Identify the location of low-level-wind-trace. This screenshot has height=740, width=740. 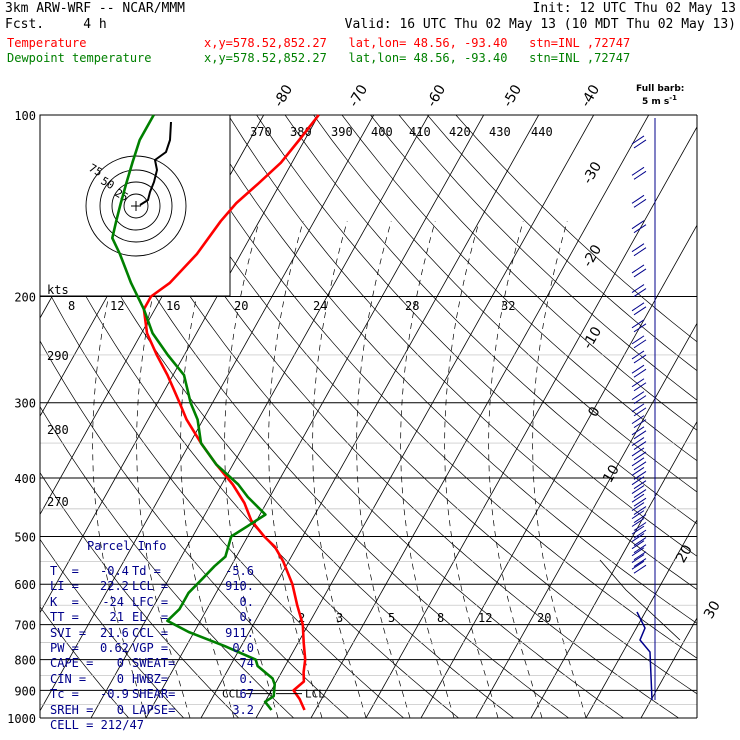
(644, 656).